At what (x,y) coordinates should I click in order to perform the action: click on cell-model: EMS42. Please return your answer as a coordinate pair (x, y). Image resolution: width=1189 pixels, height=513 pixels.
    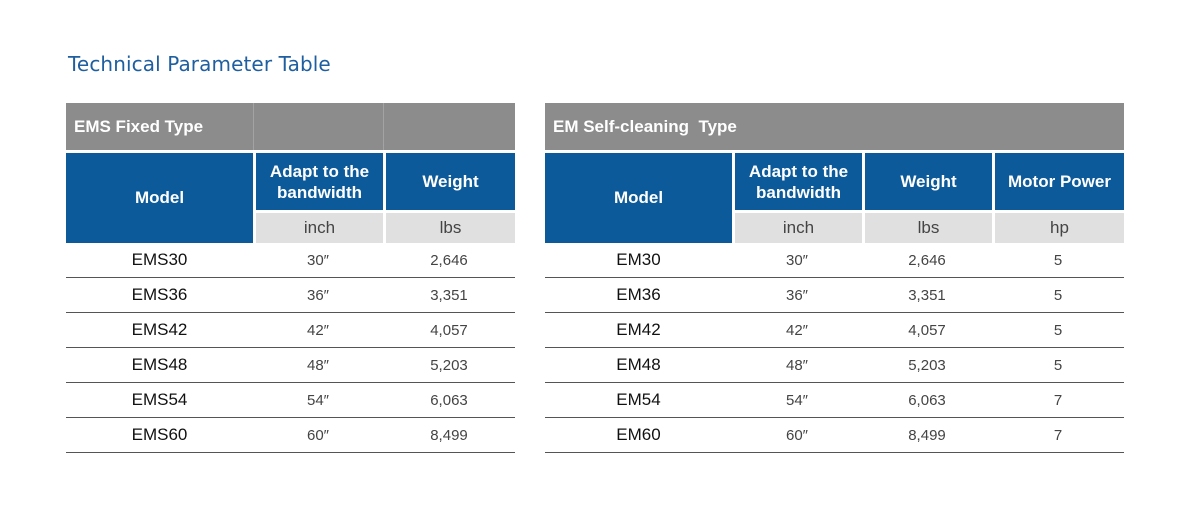
    Looking at the image, I should click on (159, 329).